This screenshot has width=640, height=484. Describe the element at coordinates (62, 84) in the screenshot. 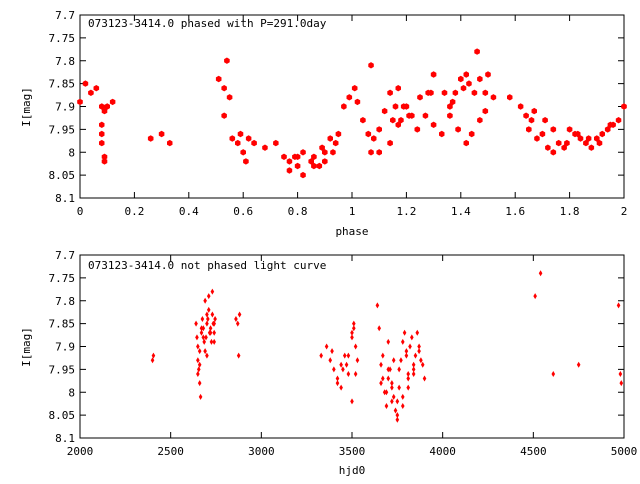

I see `top-y-tick-label: 7.85` at that location.